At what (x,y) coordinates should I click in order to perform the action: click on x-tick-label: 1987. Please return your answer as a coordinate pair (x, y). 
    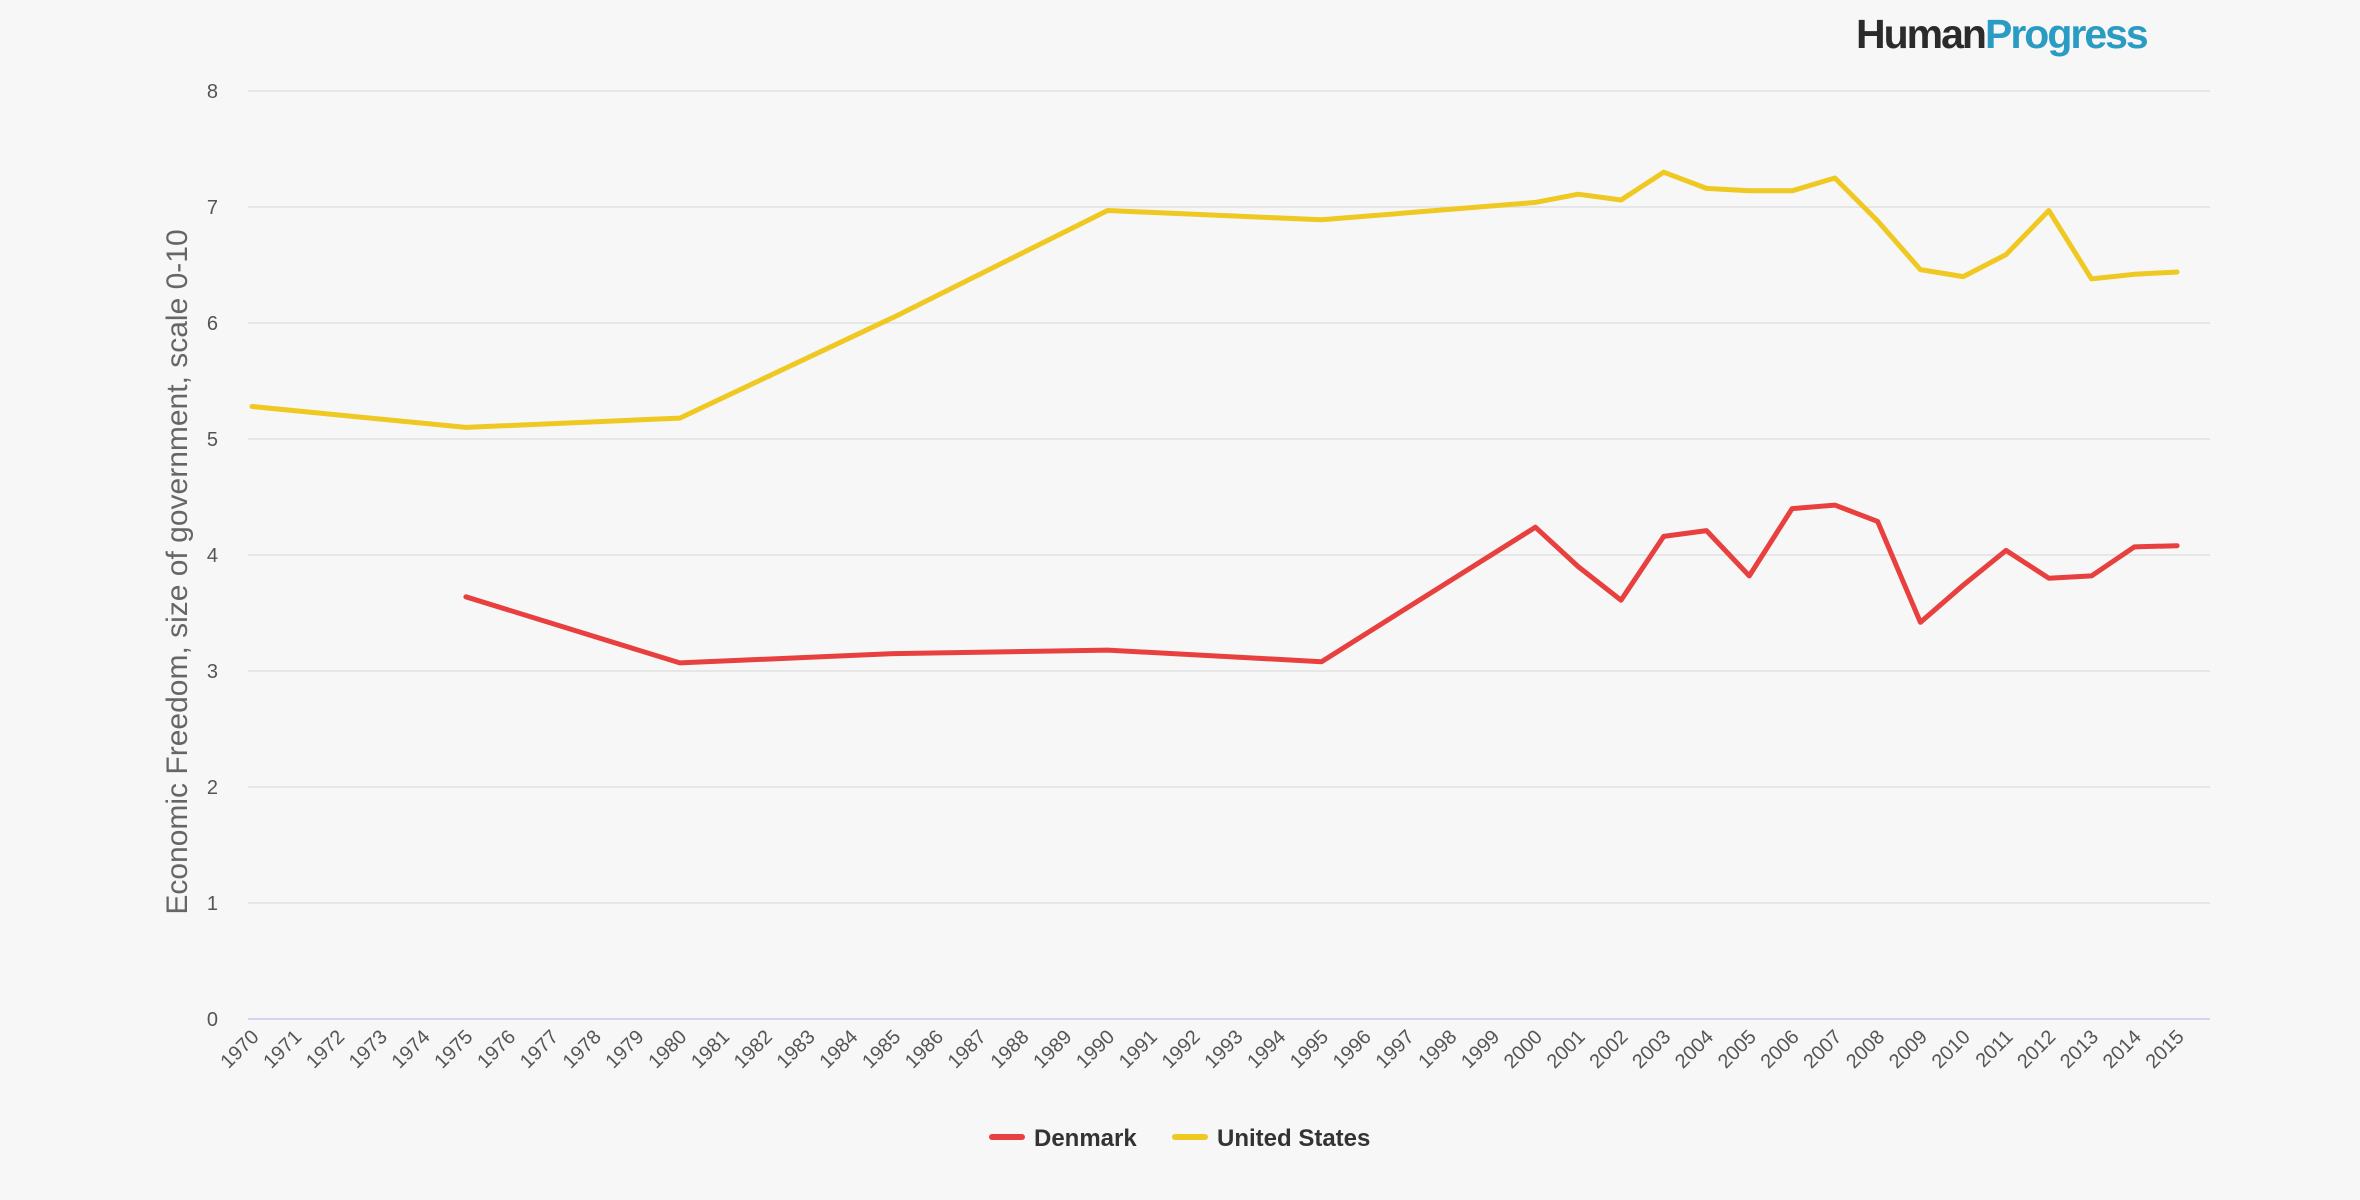
    Looking at the image, I should click on (967, 1049).